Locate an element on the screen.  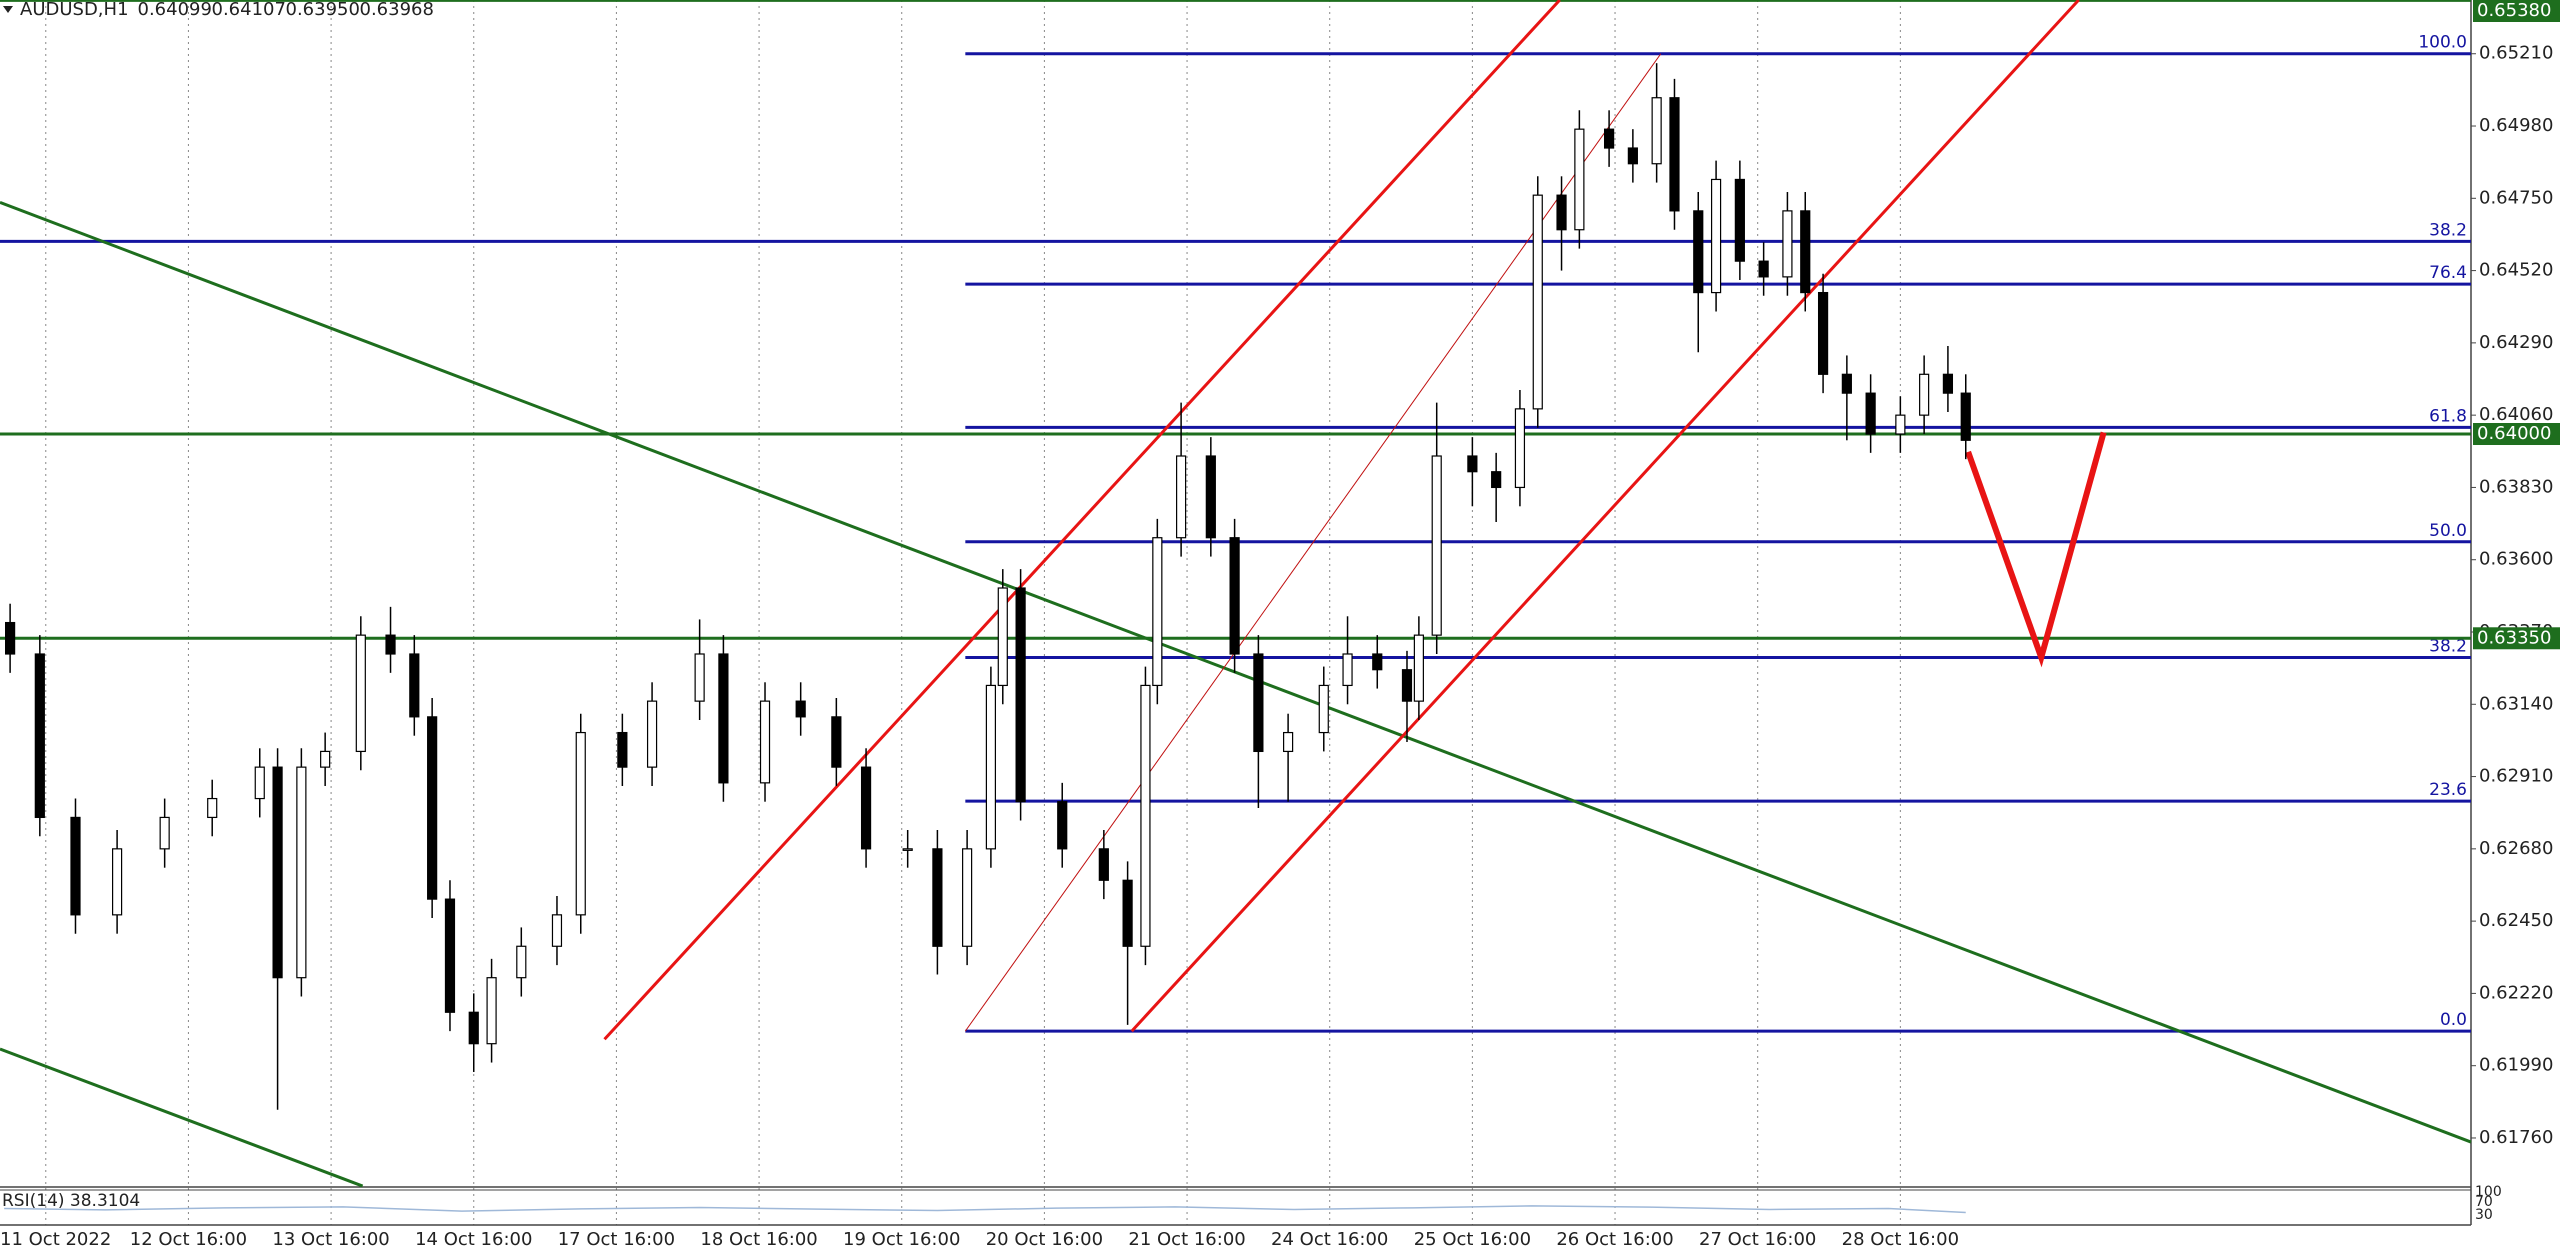
x-tick-label: 25 Oct 16:00 is located at coordinates (1472, 1239).